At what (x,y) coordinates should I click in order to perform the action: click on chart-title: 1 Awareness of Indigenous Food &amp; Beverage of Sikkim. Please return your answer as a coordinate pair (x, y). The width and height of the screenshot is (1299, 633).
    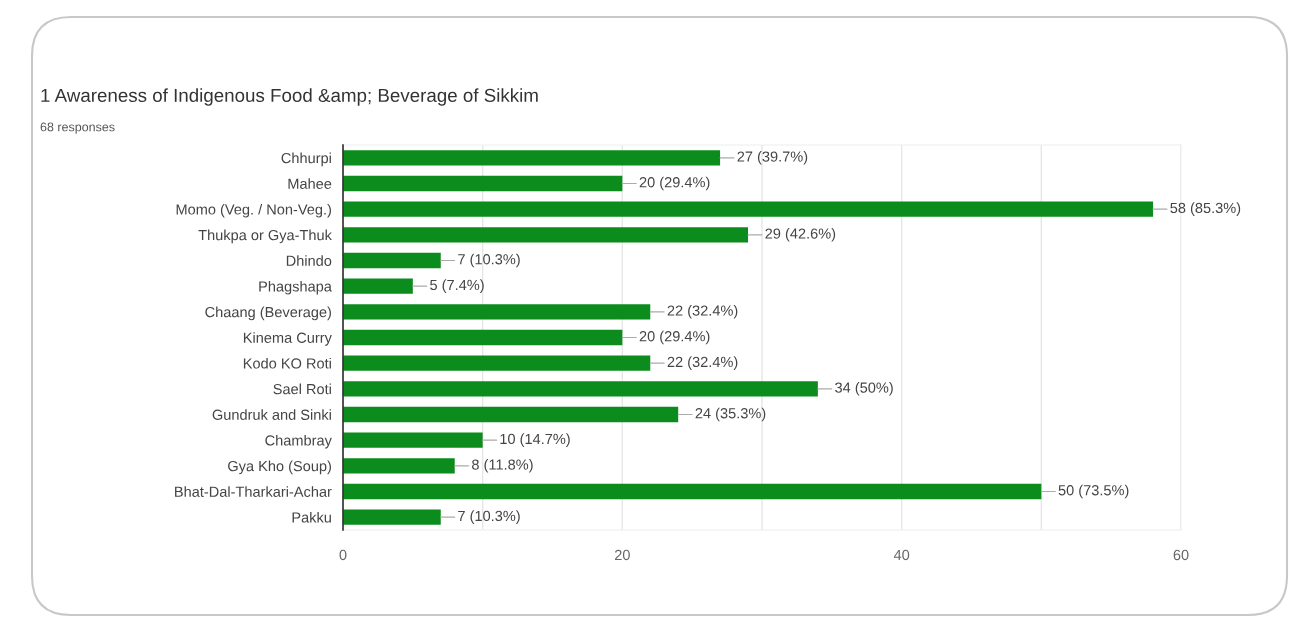
    Looking at the image, I should click on (289, 97).